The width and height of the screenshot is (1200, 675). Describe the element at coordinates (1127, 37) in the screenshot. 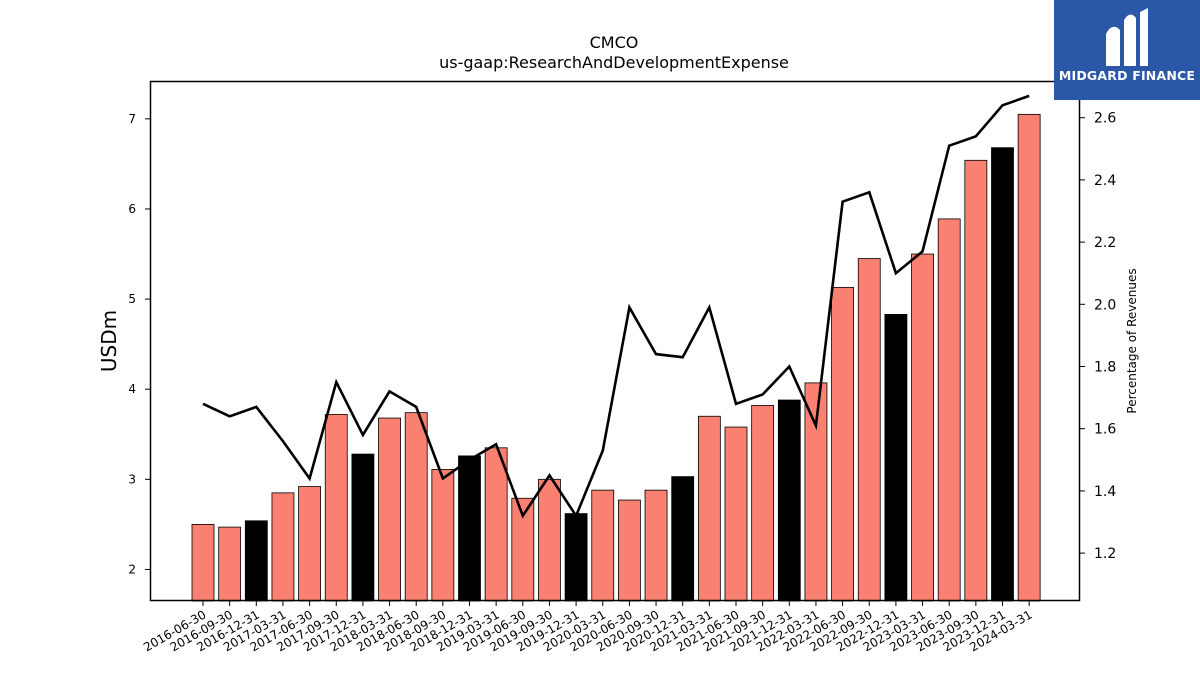

I see `brand-mark-icon` at that location.